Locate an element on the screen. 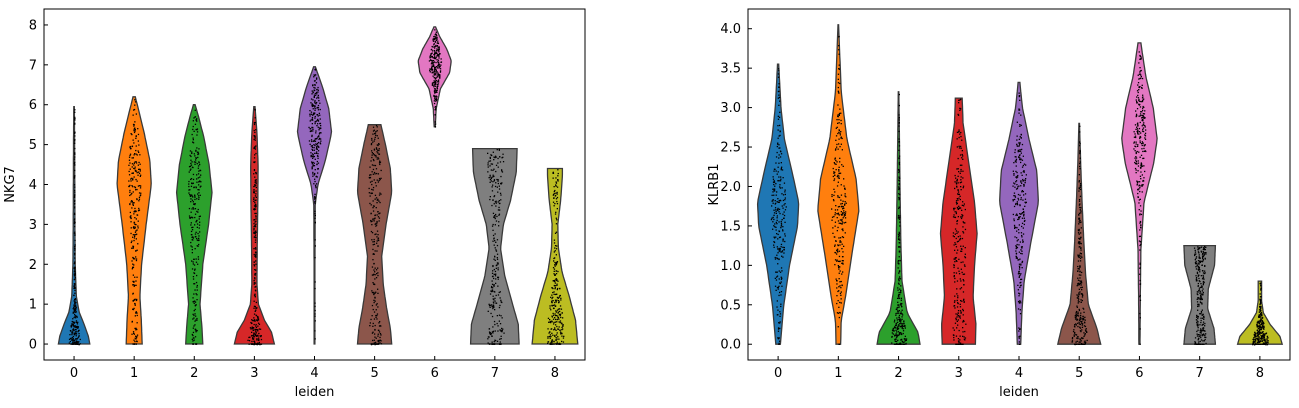 This screenshot has width=1299, height=408. y-tick-label: 3 is located at coordinates (33, 225).